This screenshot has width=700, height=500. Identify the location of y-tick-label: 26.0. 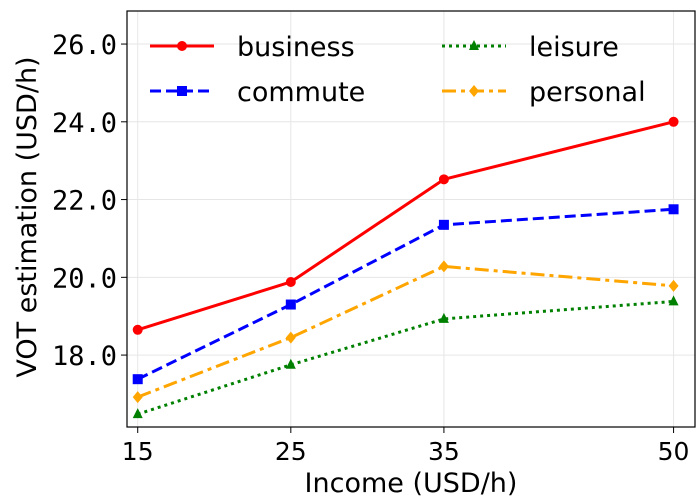
(84, 45).